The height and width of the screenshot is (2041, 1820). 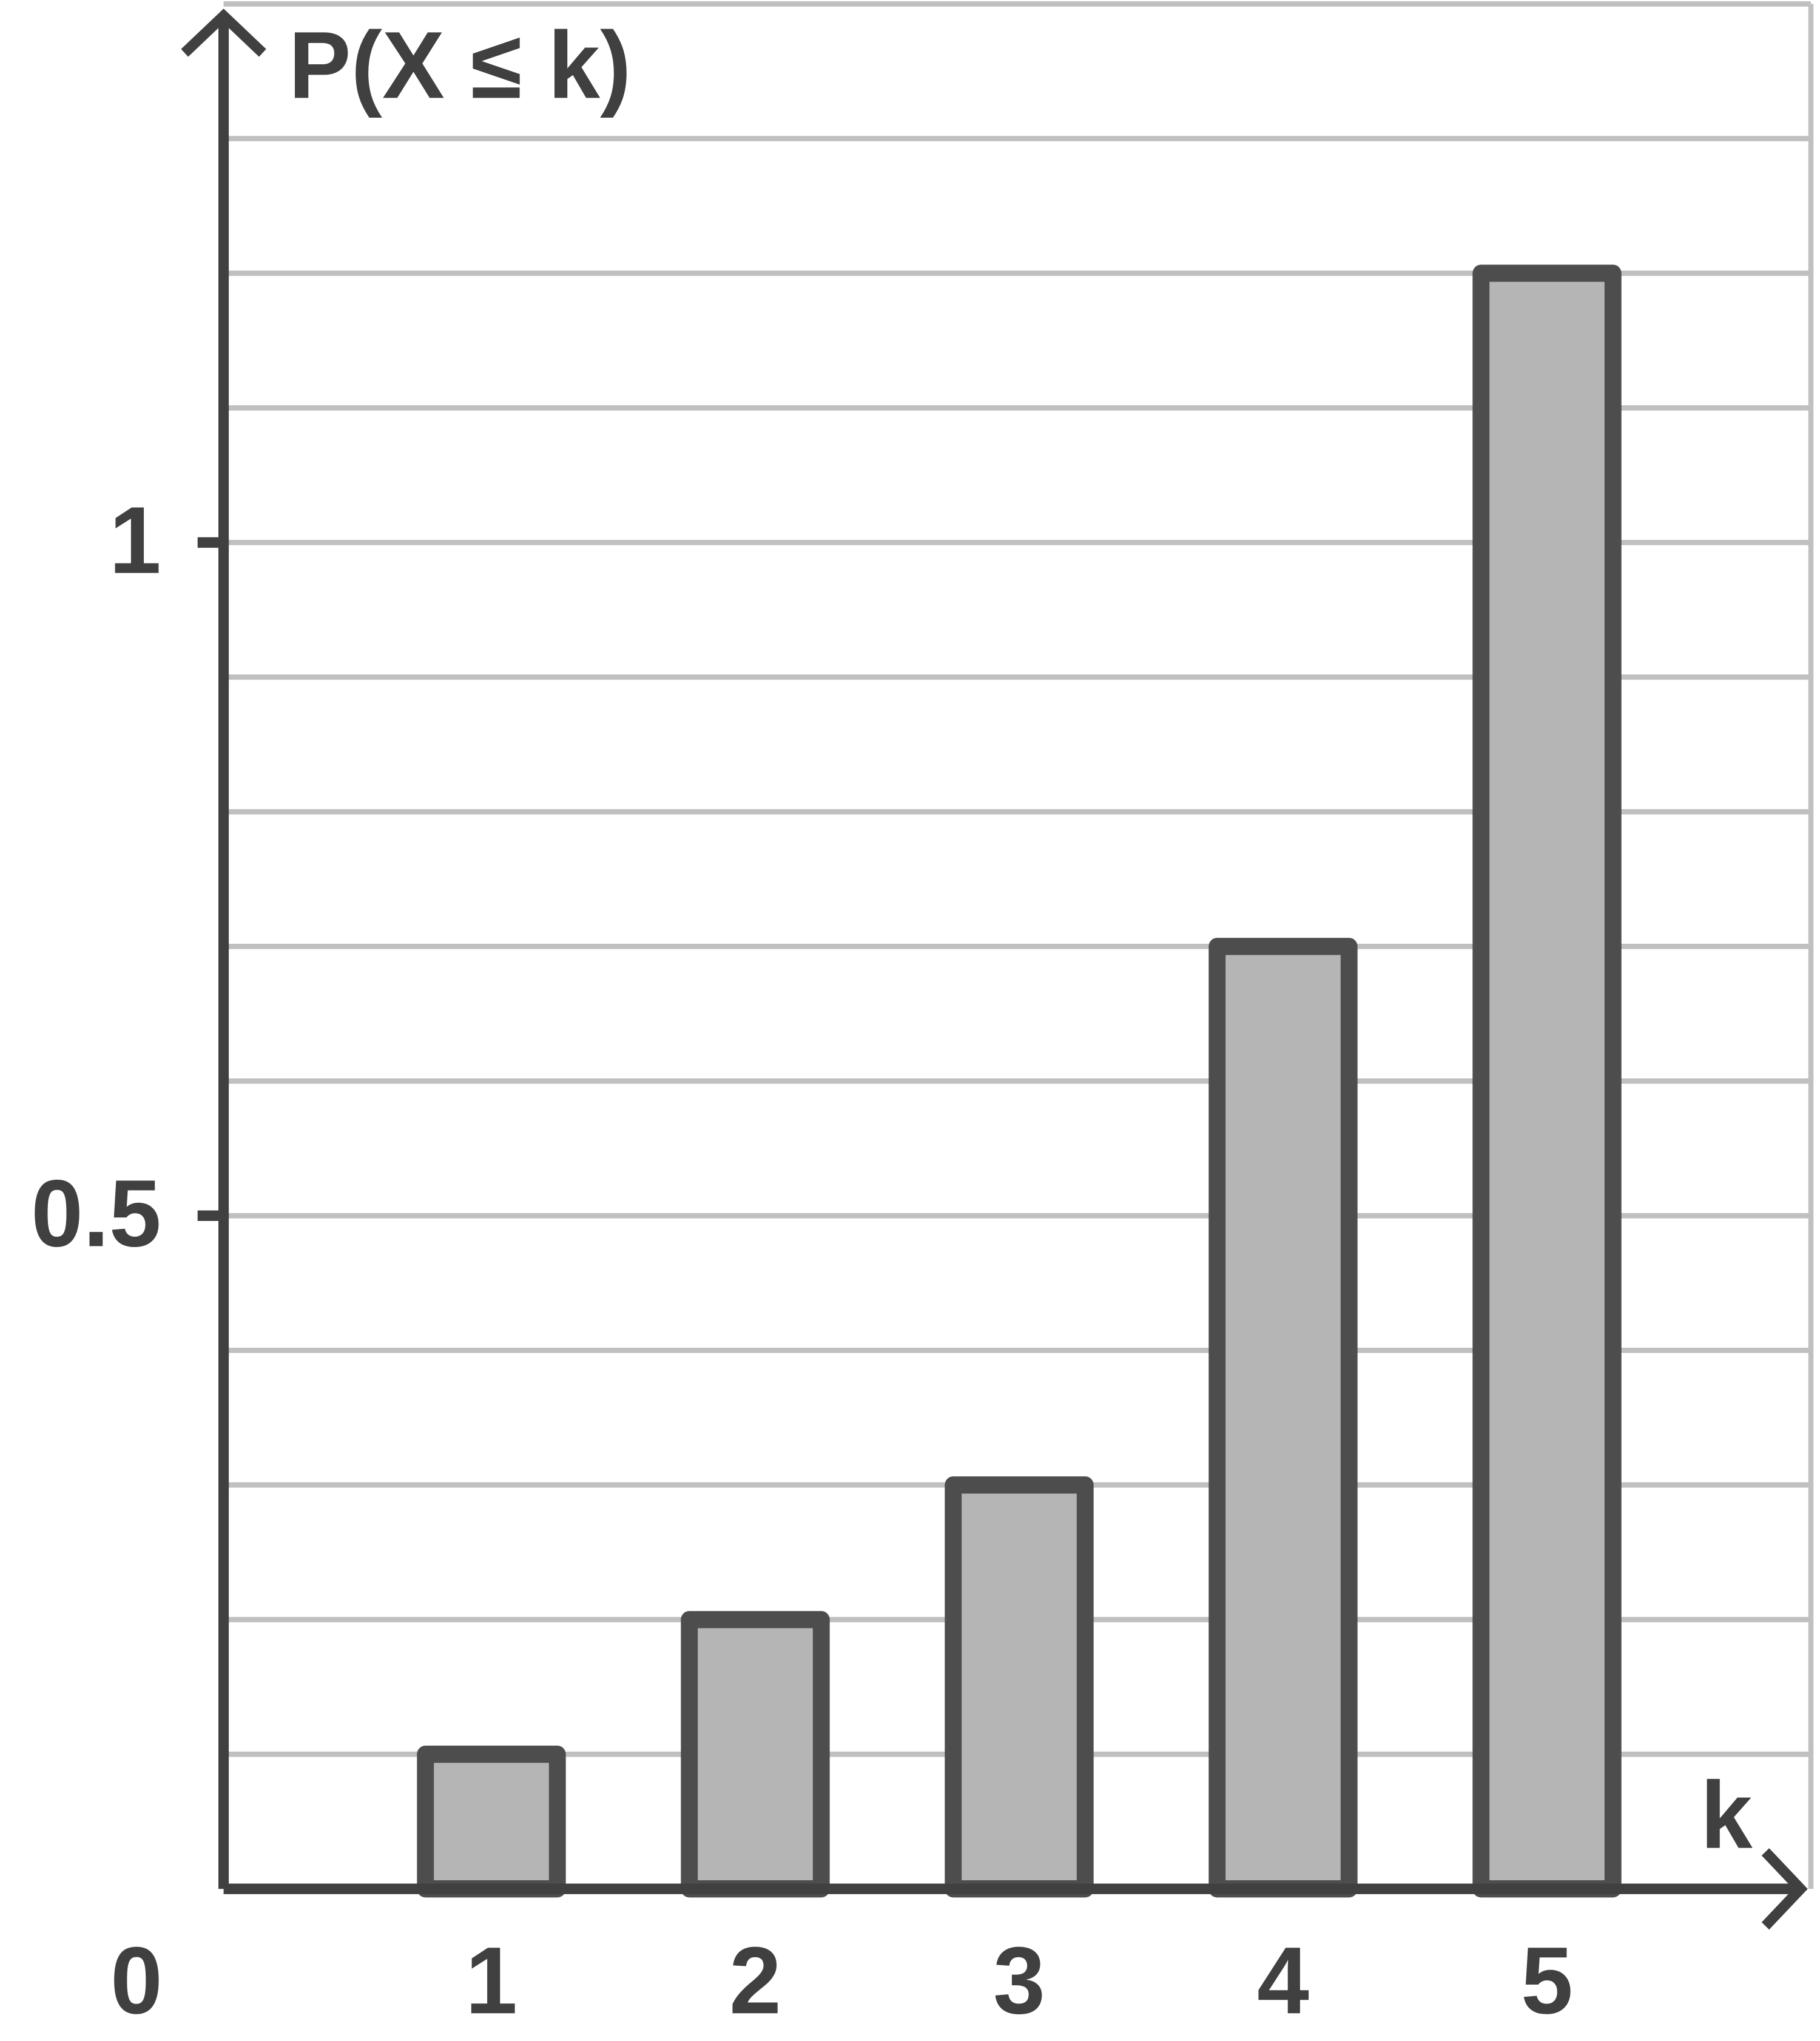 What do you see at coordinates (491, 1980) in the screenshot?
I see `x-tick-label: 1` at bounding box center [491, 1980].